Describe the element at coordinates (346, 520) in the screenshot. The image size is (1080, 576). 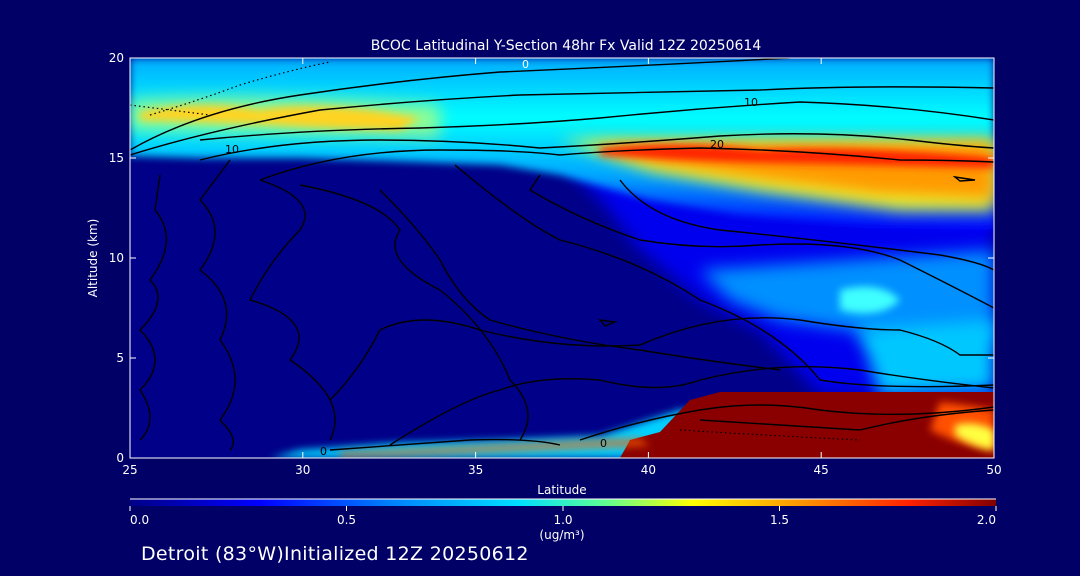
I see `colorbar-tick-label: 0.5` at that location.